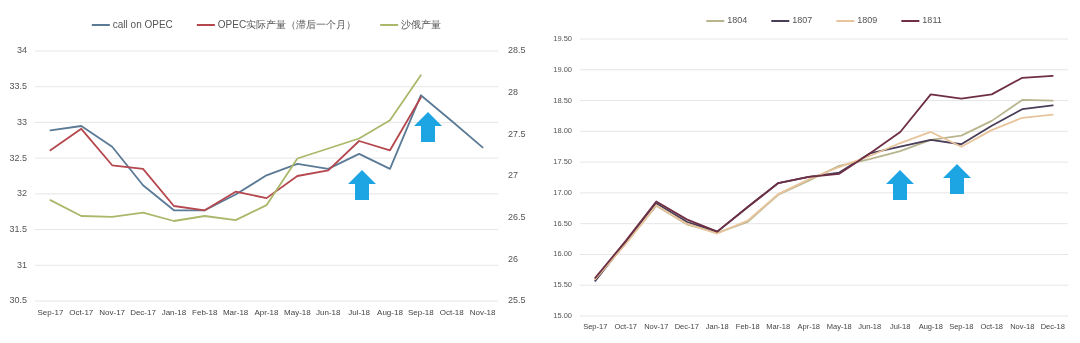 This screenshot has height=343, width=1080. I want to click on y-tick-label: 32, so click(21, 193).